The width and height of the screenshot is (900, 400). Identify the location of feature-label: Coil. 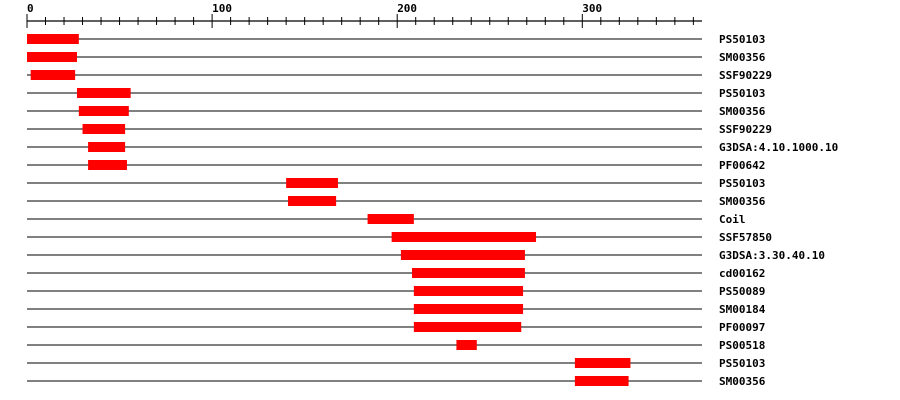
(732, 219).